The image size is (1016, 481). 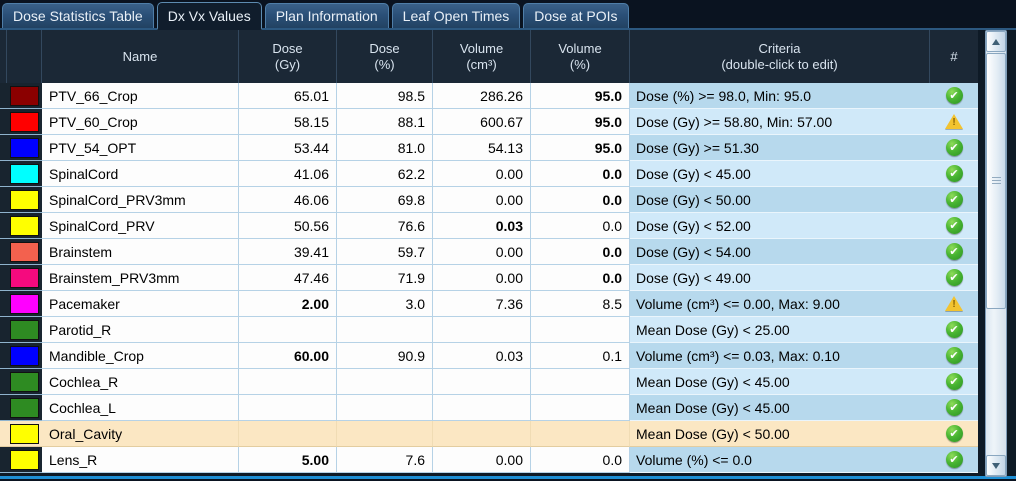 I want to click on tab-dx-vx-values: Dx Vx Values, so click(x=209, y=16).